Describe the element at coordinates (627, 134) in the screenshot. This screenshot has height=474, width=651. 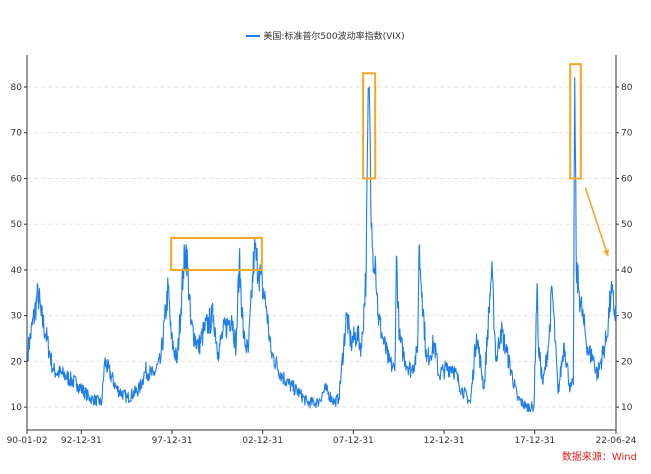
I see `y-tick-label-right: 70` at that location.